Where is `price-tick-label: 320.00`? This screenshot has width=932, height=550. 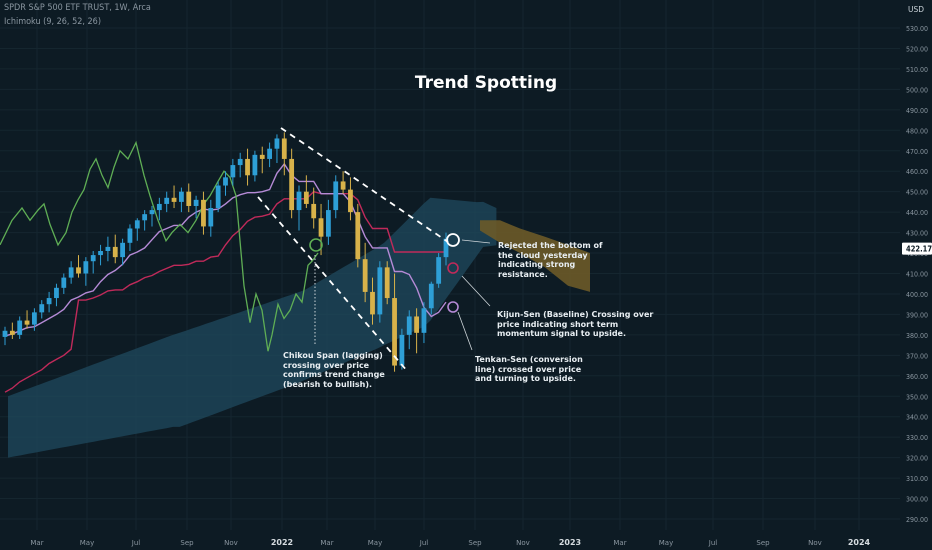 price-tick-label: 320.00 is located at coordinates (917, 459).